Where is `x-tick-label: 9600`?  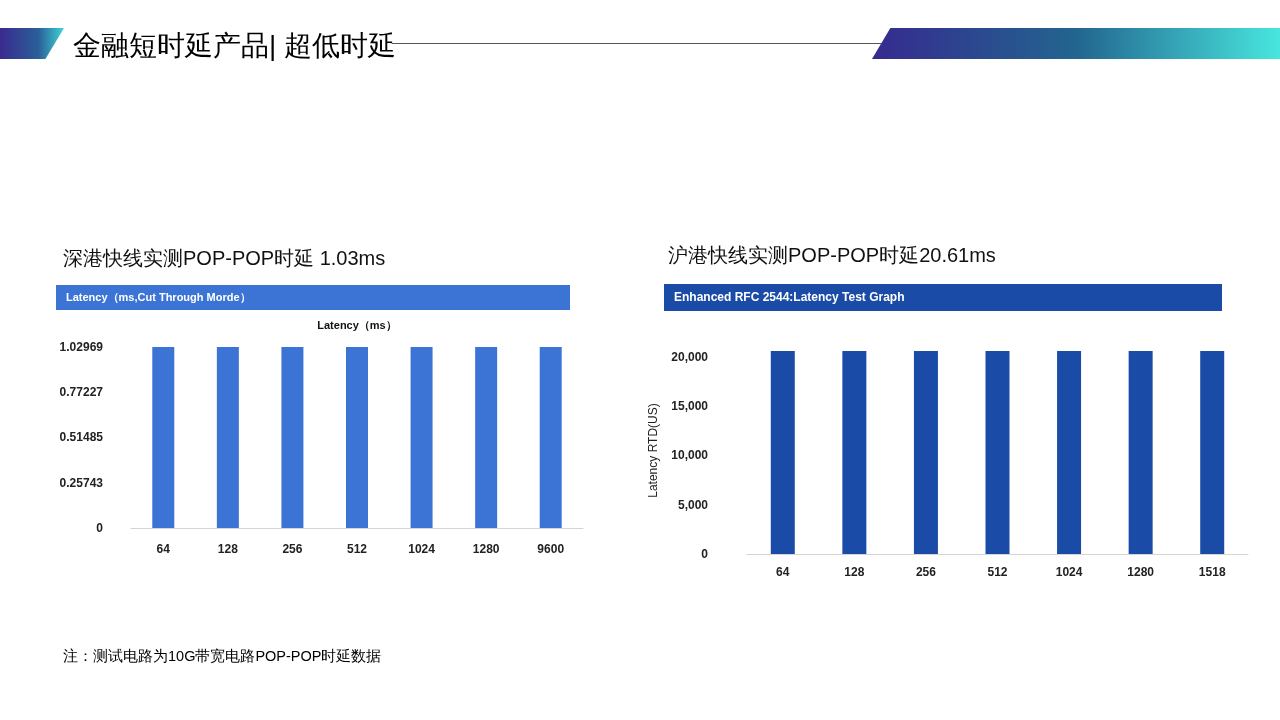
x-tick-label: 9600 is located at coordinates (551, 549).